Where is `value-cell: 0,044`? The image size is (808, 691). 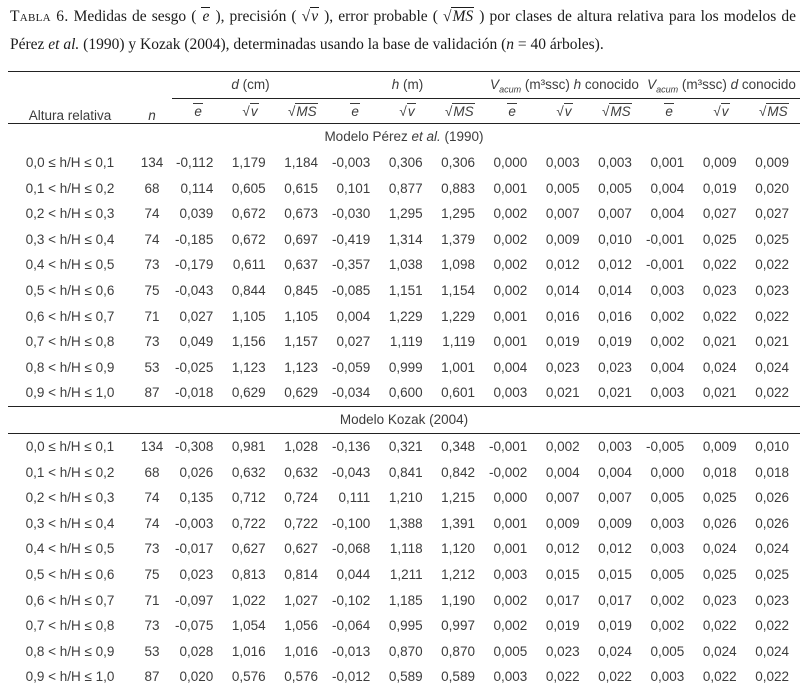
value-cell: 0,044 is located at coordinates (353, 574).